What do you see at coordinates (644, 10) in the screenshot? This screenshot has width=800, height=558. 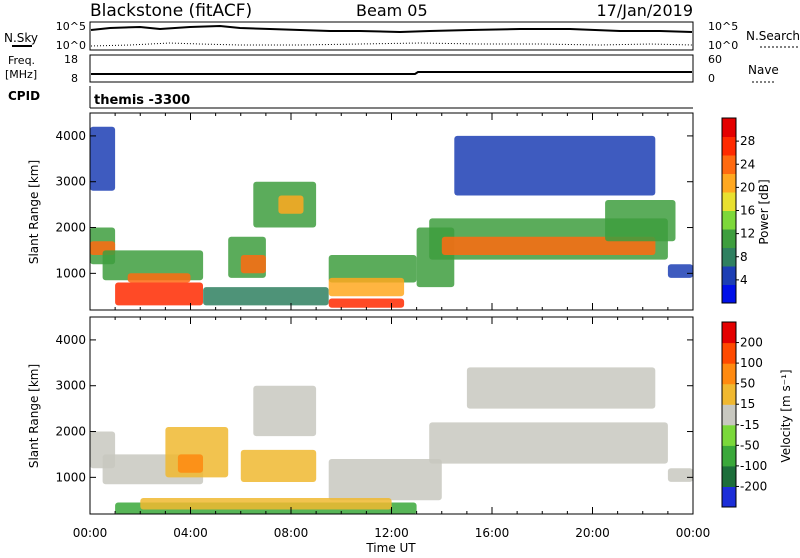 I see `date-title: 17/Jan/2019` at bounding box center [644, 10].